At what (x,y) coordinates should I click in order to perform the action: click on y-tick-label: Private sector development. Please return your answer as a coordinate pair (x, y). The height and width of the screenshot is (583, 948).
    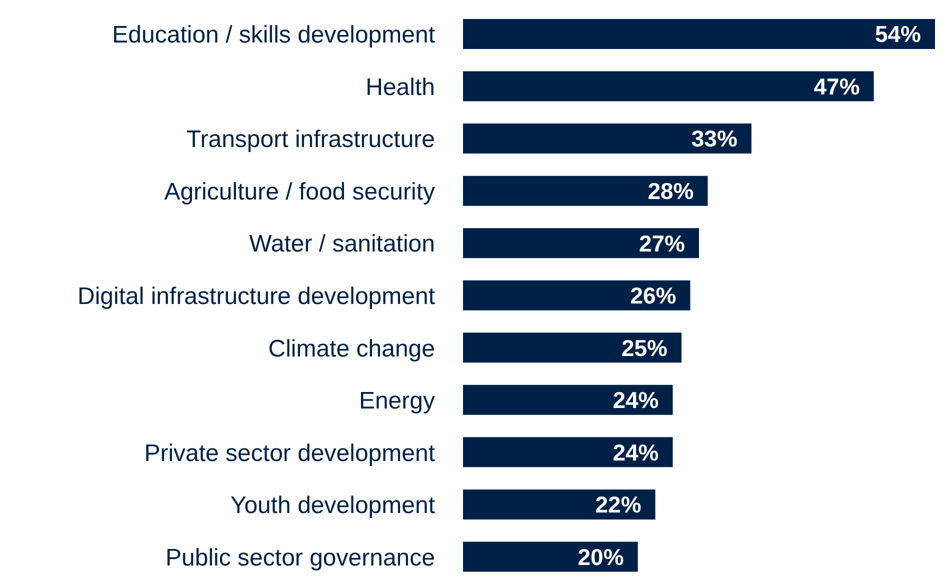
    Looking at the image, I should click on (290, 453).